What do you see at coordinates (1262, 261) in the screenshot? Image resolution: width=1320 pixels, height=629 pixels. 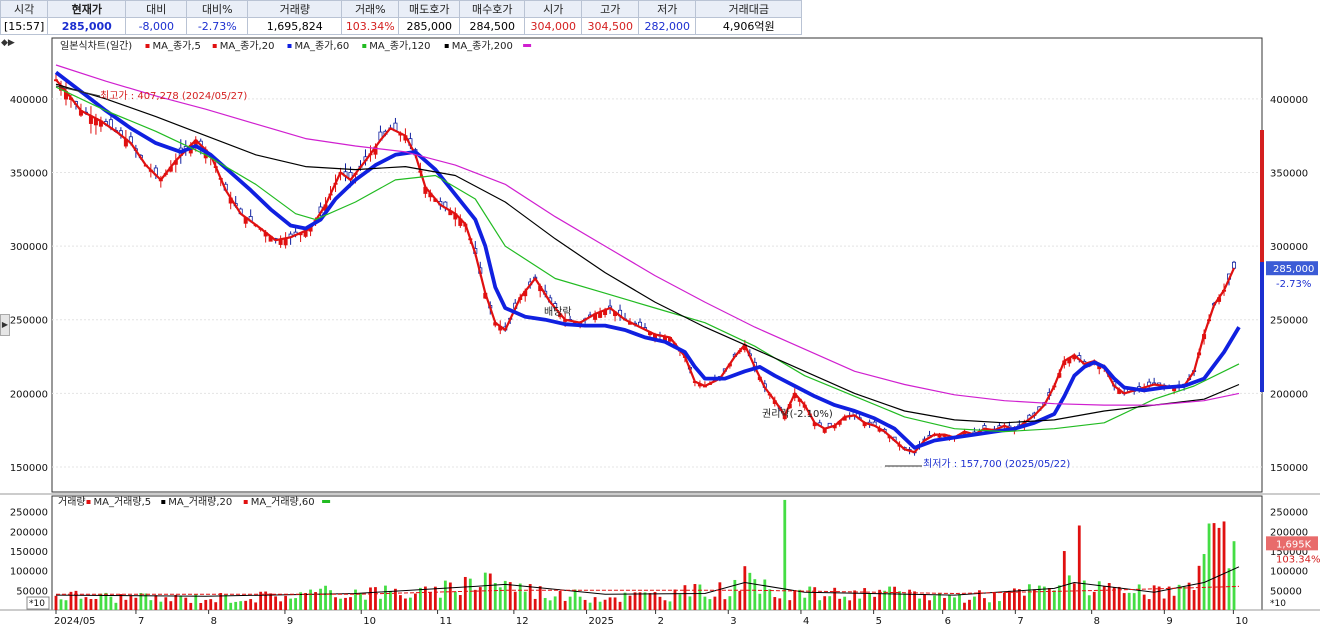 I see `price-range-bar-top` at bounding box center [1262, 261].